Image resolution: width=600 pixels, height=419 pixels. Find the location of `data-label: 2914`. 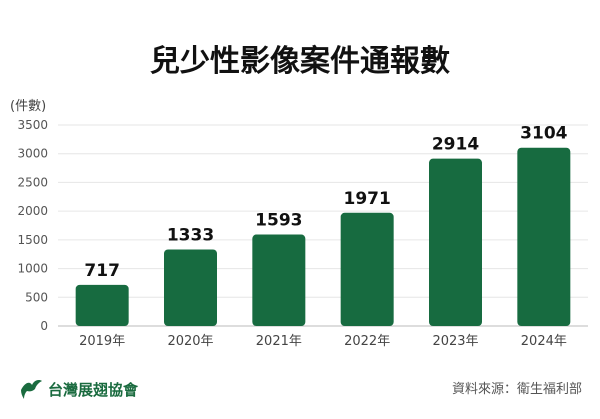

data-label: 2914 is located at coordinates (455, 145).